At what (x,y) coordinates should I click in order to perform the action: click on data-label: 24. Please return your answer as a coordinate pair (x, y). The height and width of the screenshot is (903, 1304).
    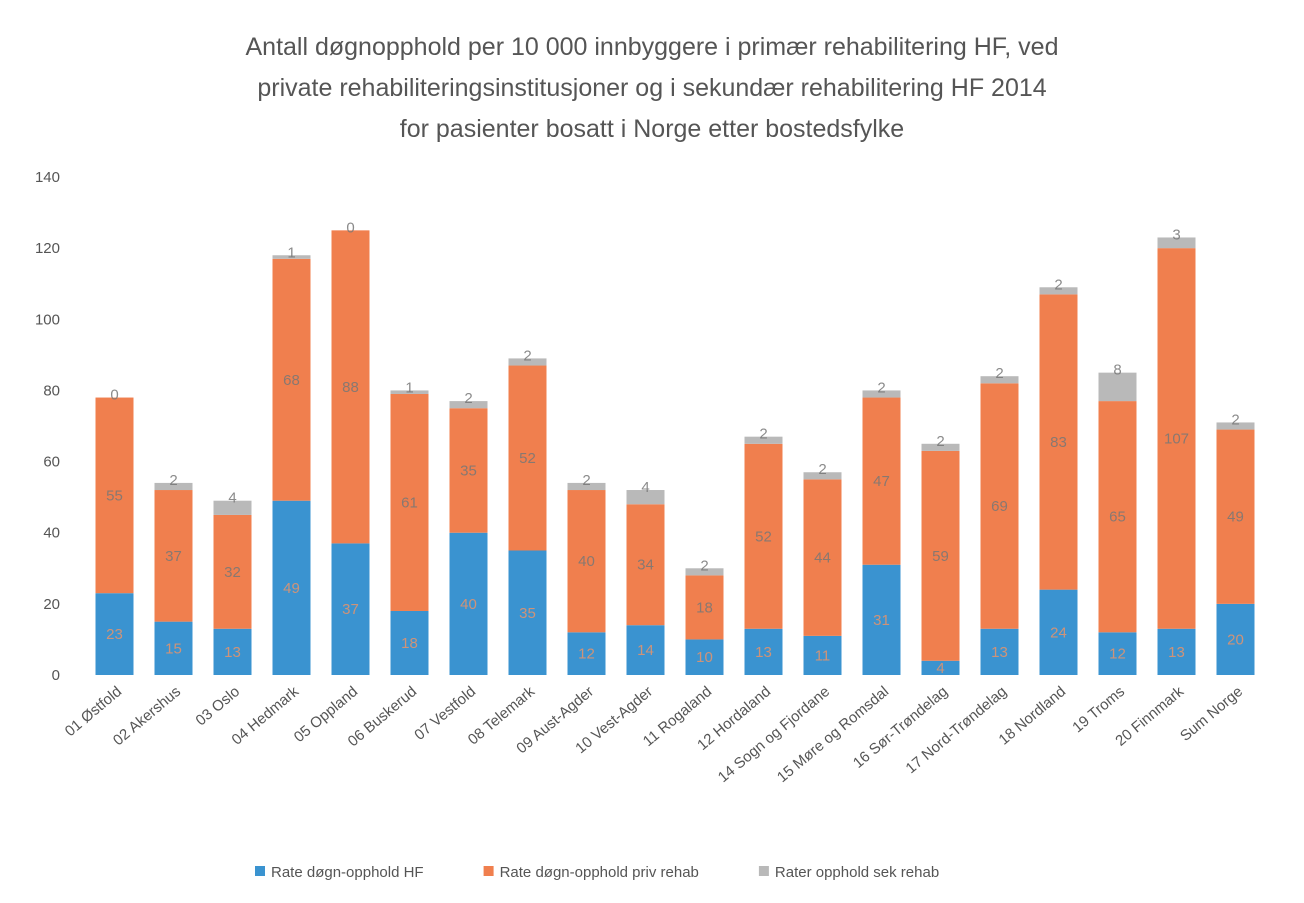
    Looking at the image, I should click on (1058, 632).